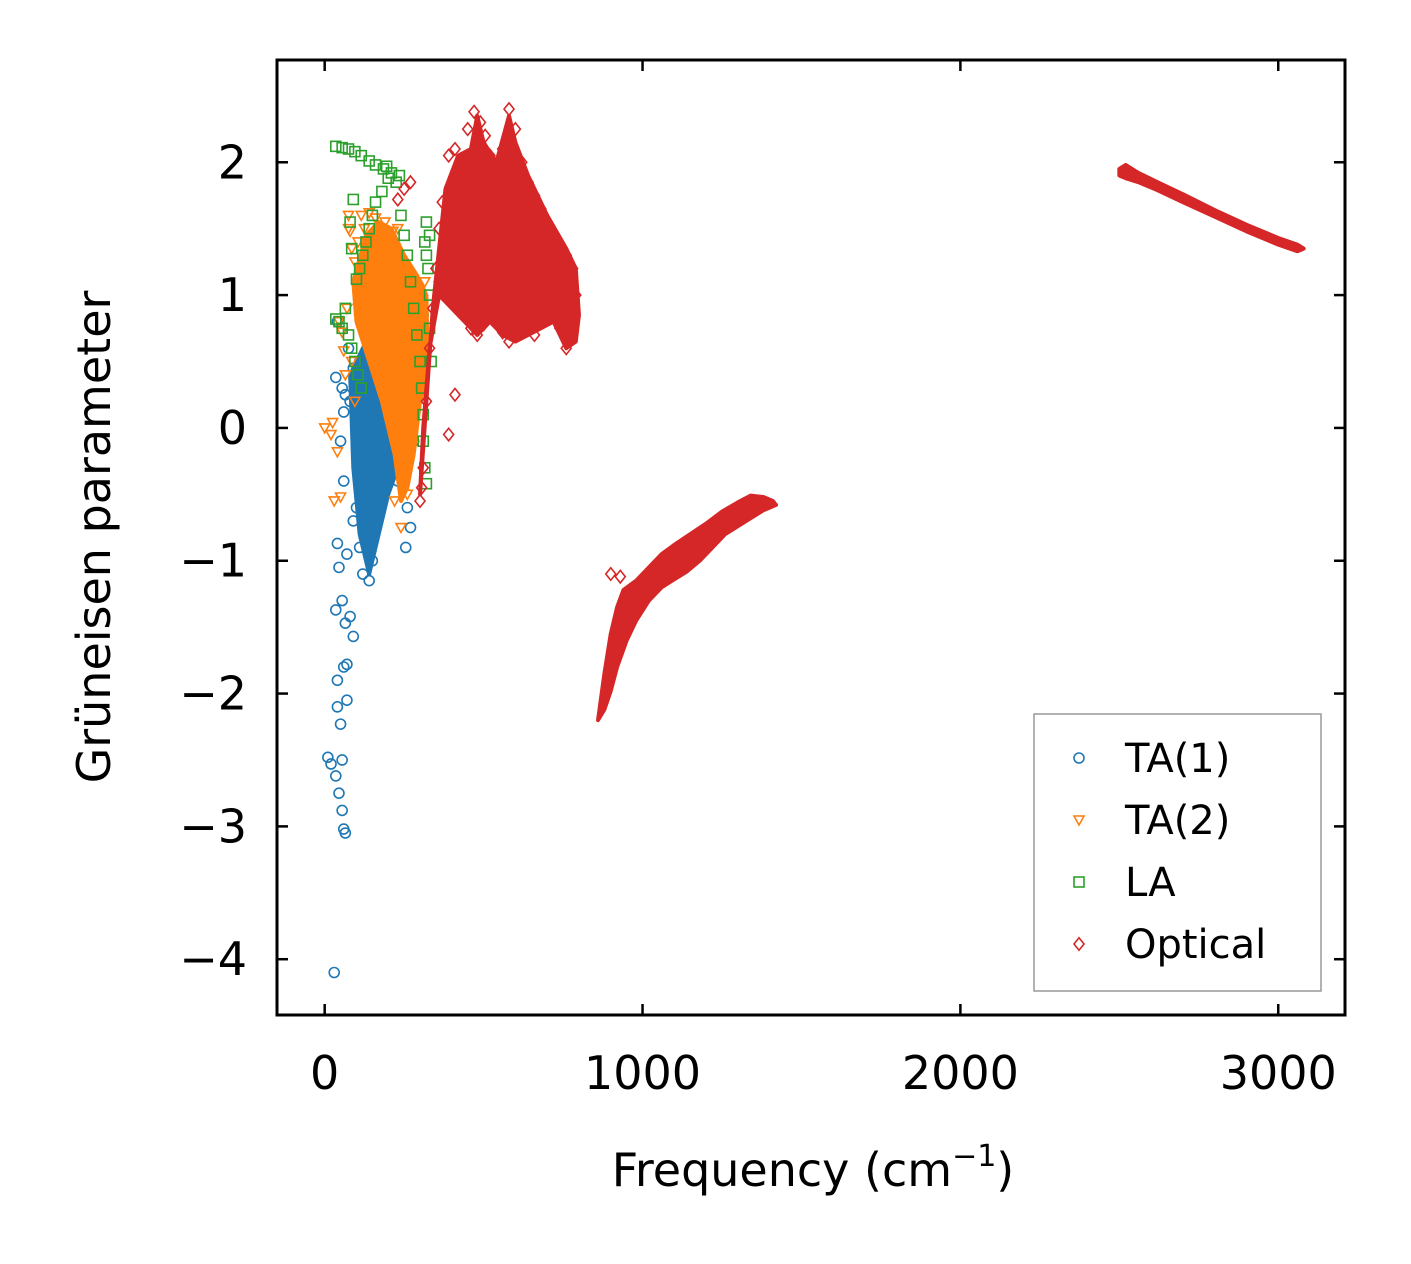 The image size is (1411, 1264). Describe the element at coordinates (1278, 1073) in the screenshot. I see `x-tick-label: 3000` at that location.